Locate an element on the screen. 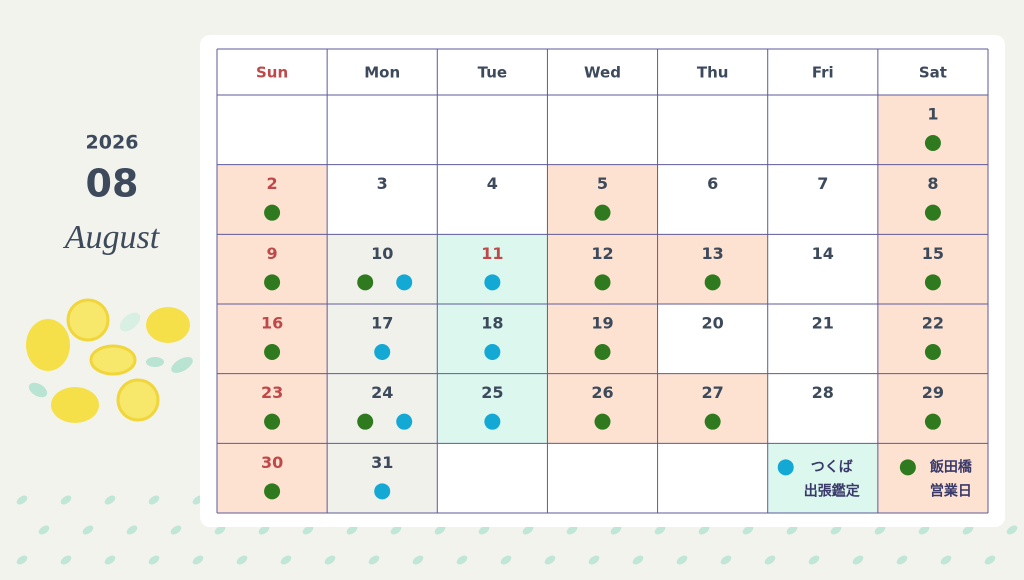  day-number: 14 is located at coordinates (823, 253).